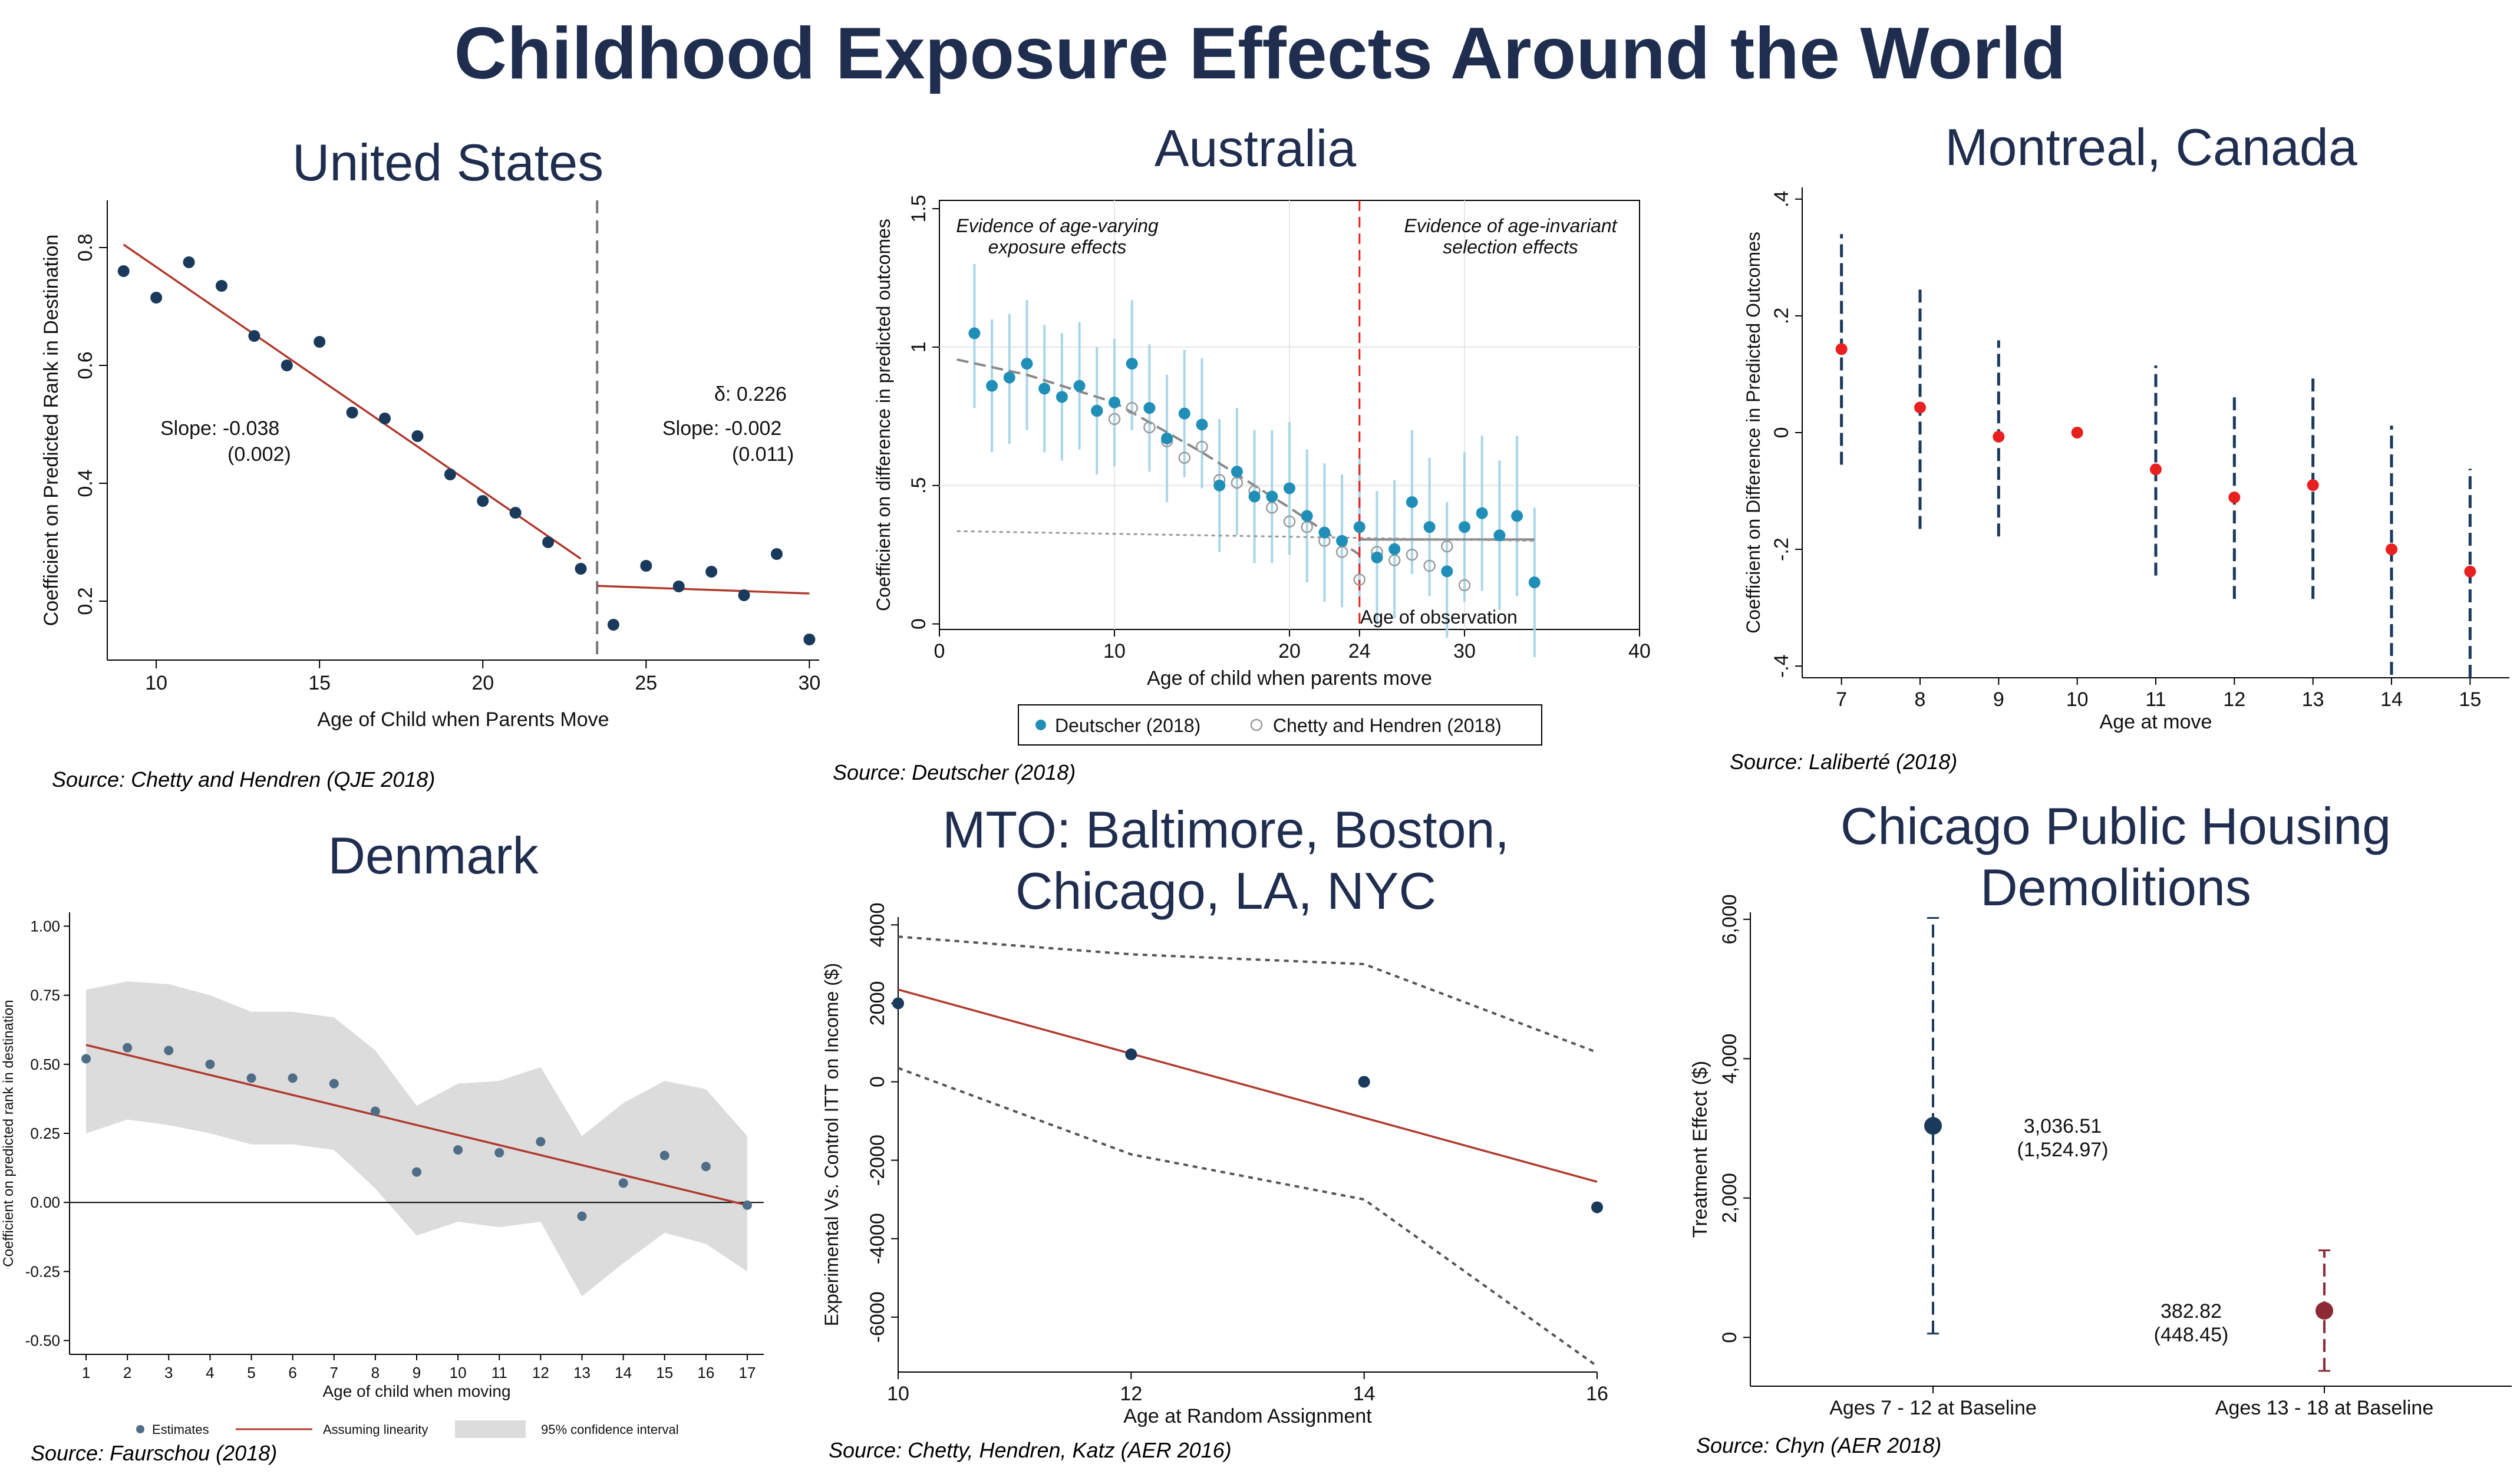  Describe the element at coordinates (582, 1372) in the screenshot. I see `denmark-x-tick-label: 13` at that location.